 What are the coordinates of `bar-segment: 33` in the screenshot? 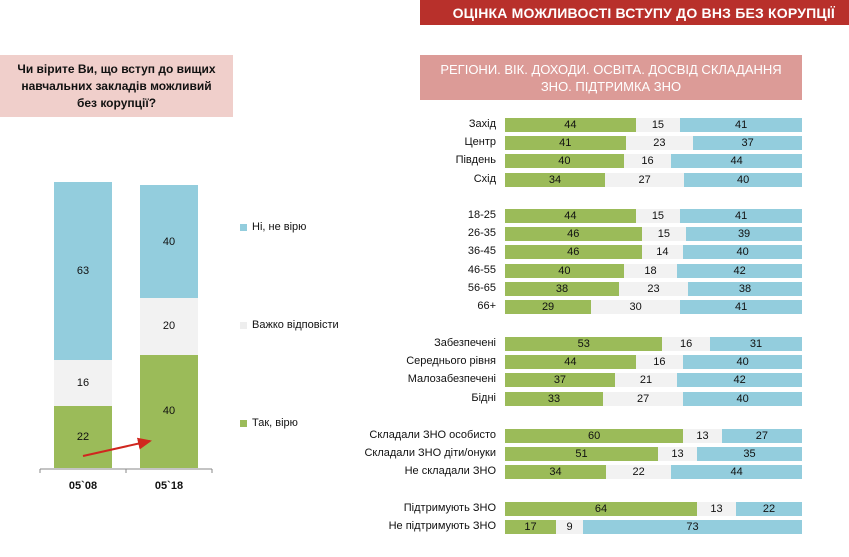 It's located at (554, 398).